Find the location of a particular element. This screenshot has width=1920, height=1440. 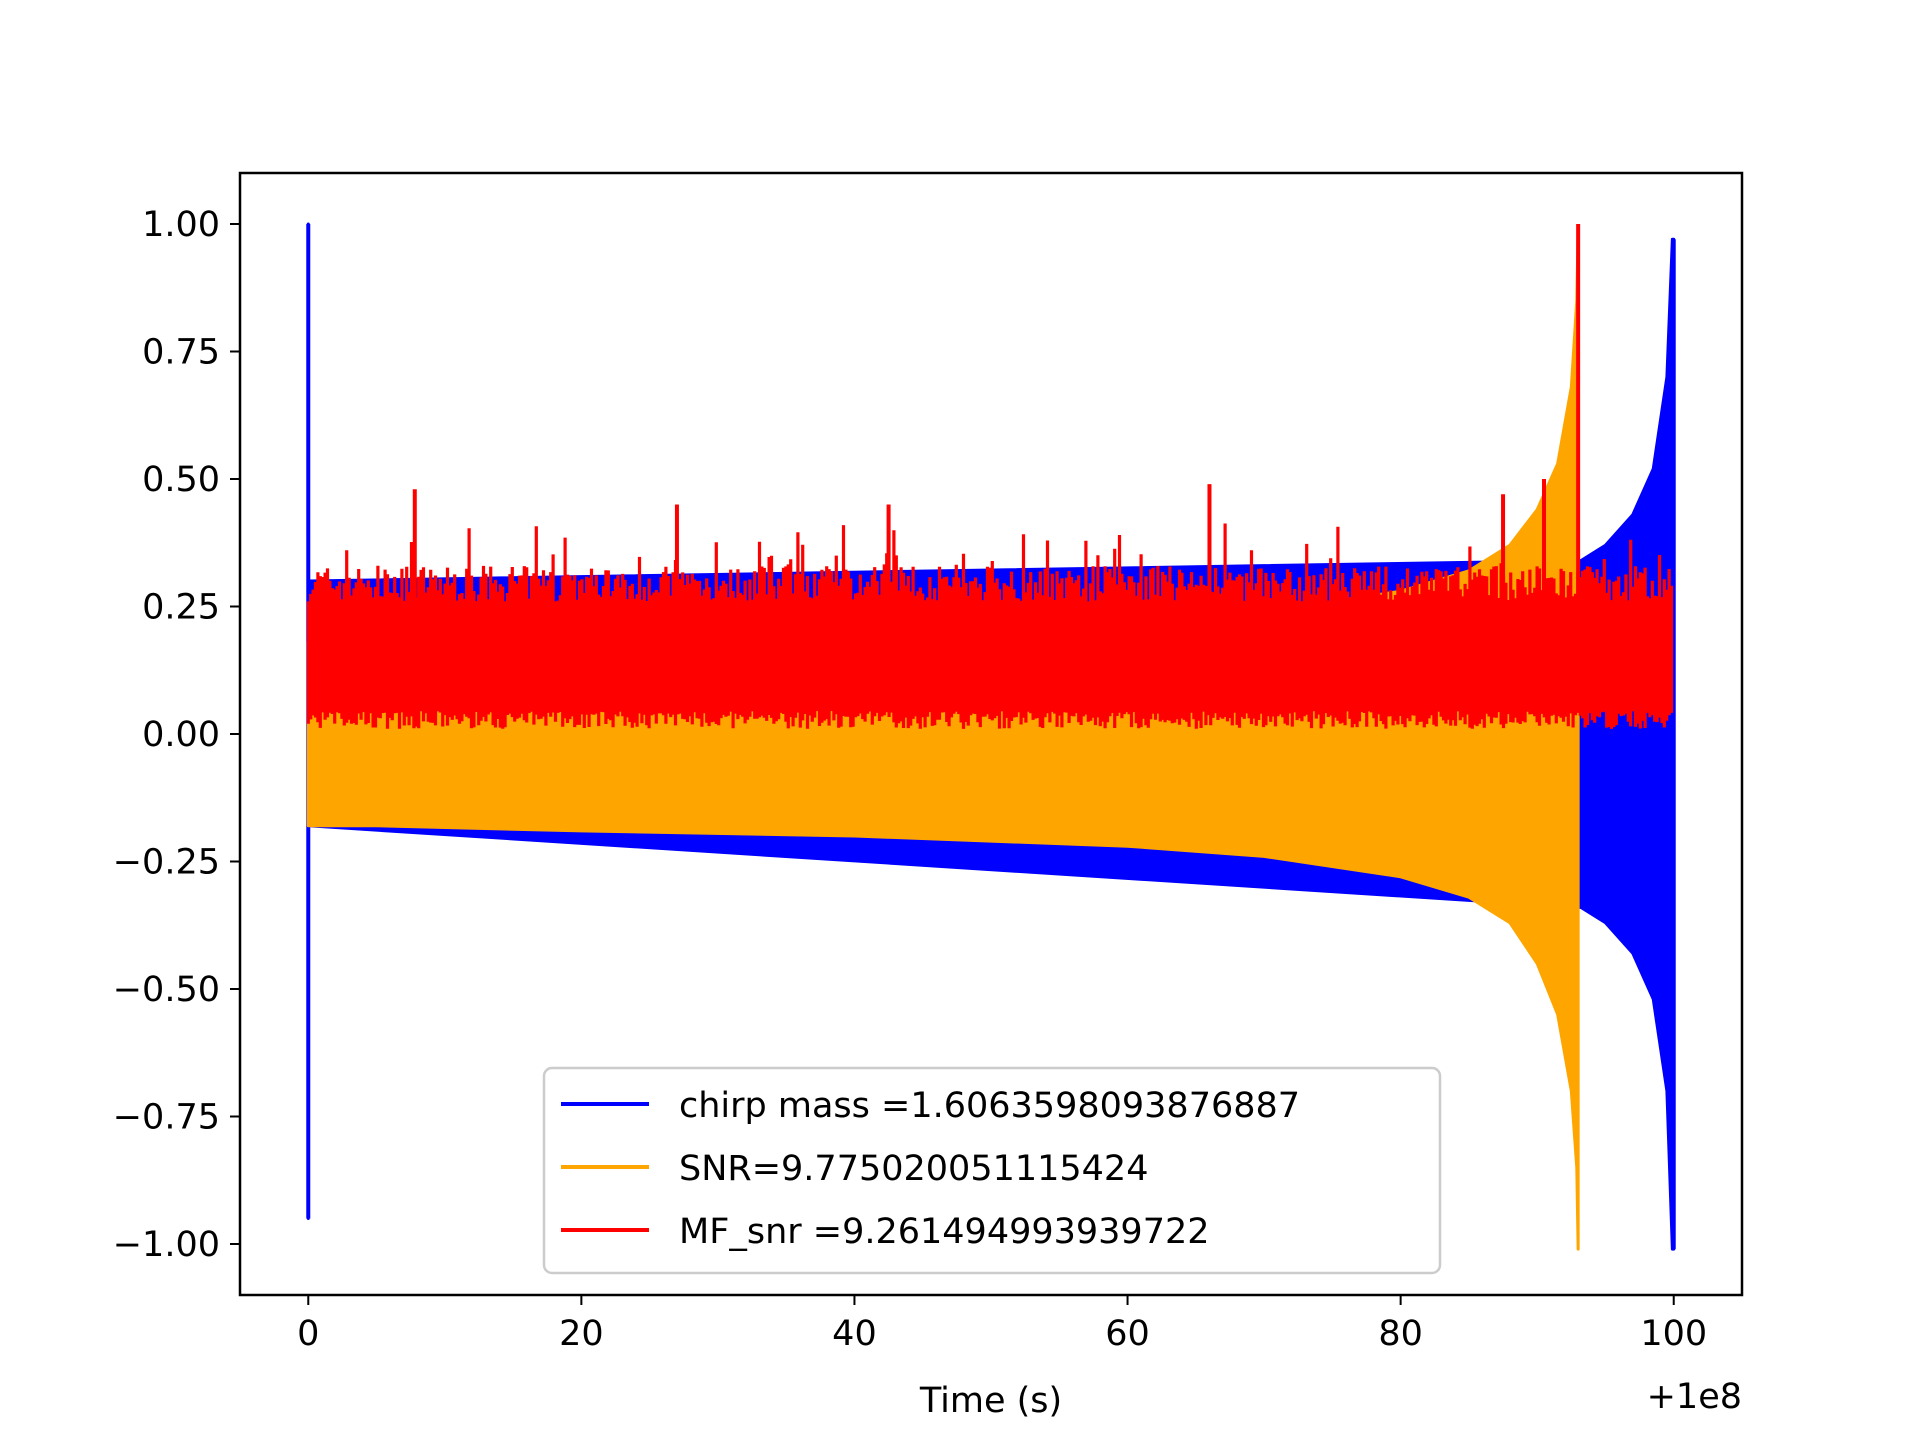

x-tick-label: 40 is located at coordinates (854, 1334).